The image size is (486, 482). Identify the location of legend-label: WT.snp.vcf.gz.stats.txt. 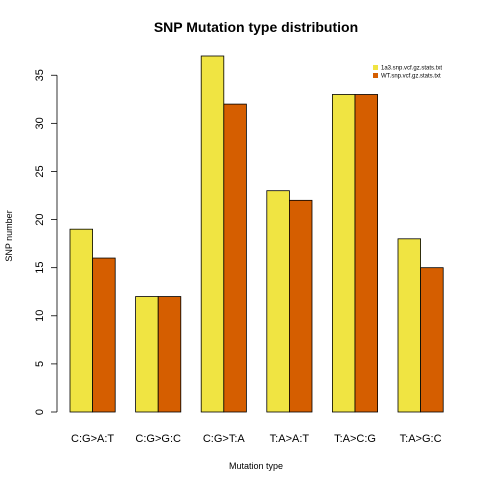
(411, 77).